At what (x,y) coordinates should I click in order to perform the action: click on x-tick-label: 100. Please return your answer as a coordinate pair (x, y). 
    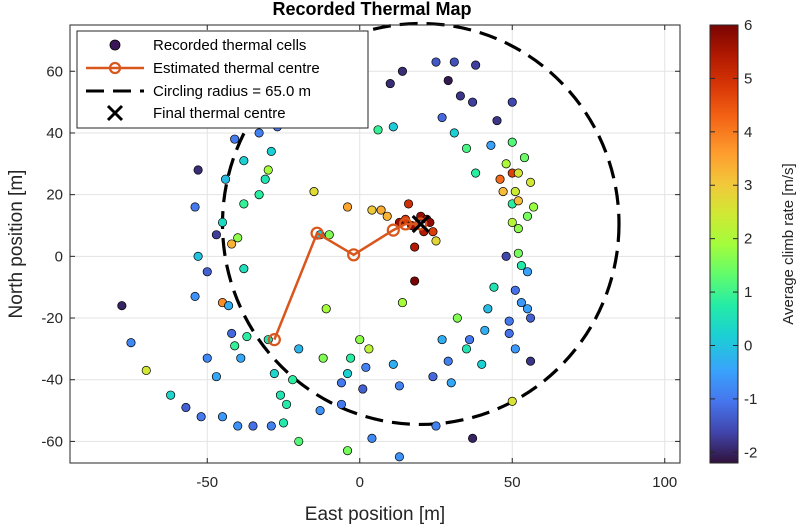
    Looking at the image, I should click on (664, 482).